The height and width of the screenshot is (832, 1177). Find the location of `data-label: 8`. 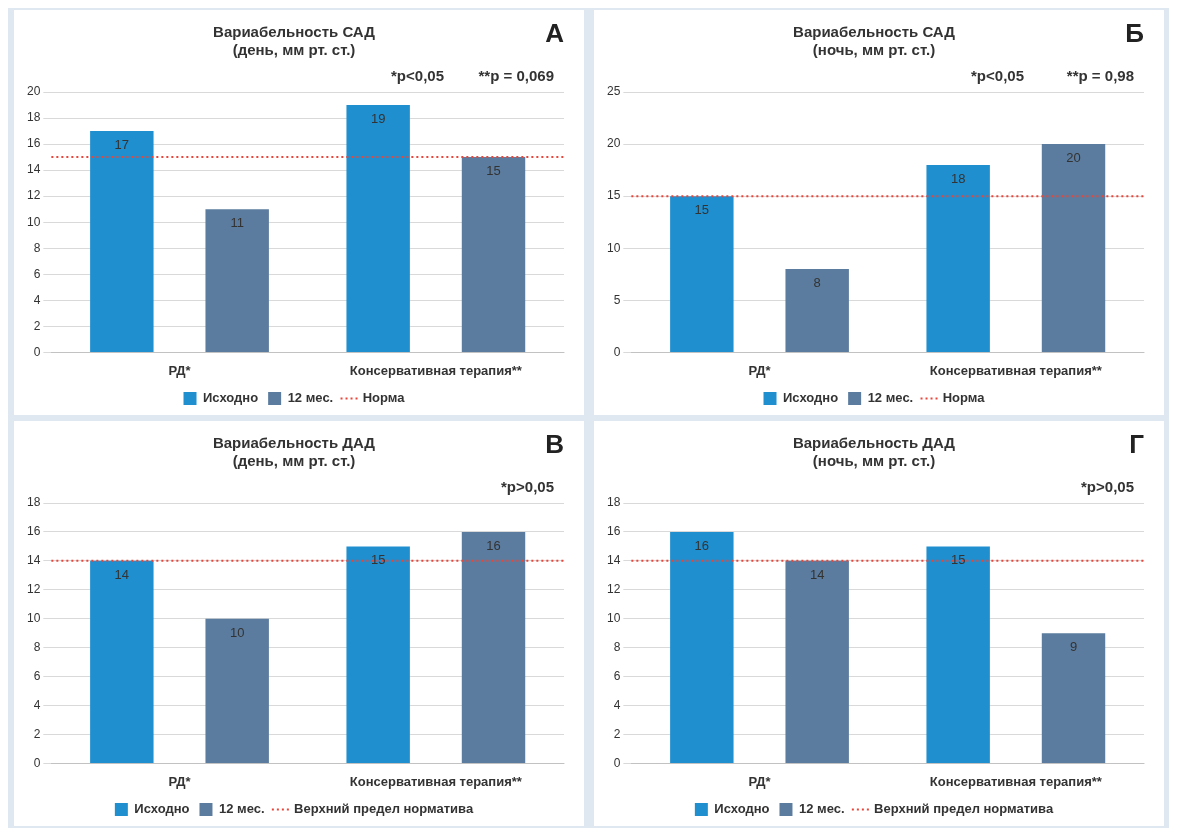

data-label: 8 is located at coordinates (817, 283).